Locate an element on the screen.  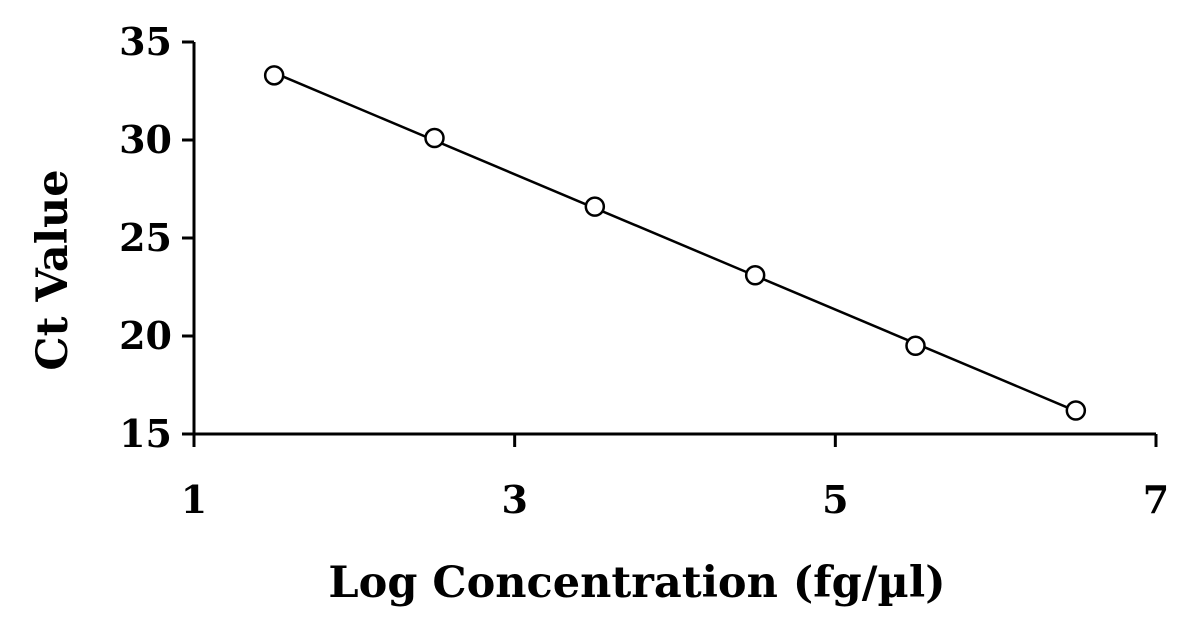
x-tick-label: 1 is located at coordinates (194, 499).